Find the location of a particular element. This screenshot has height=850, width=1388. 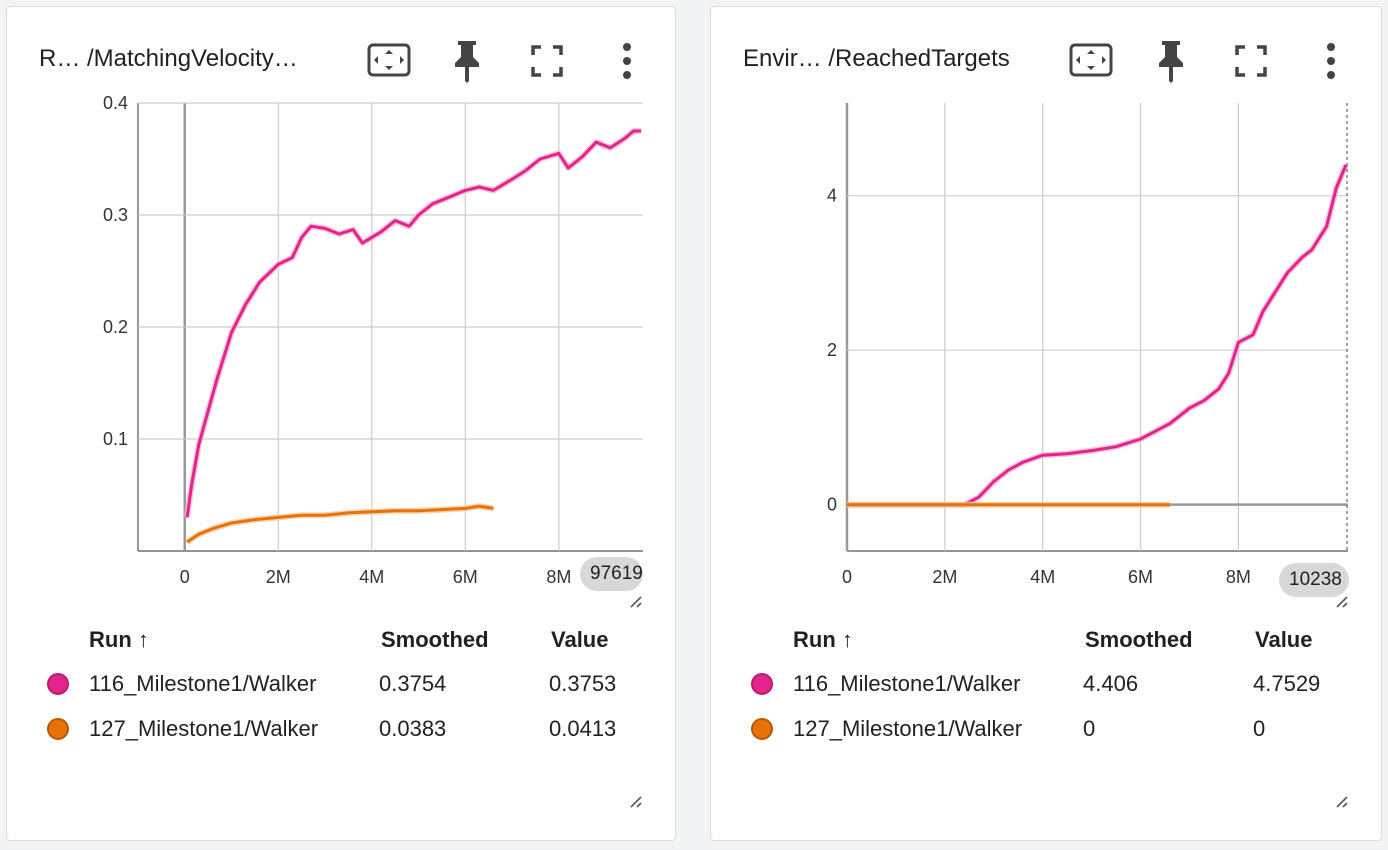

y-tick-label: 0 is located at coordinates (832, 505).